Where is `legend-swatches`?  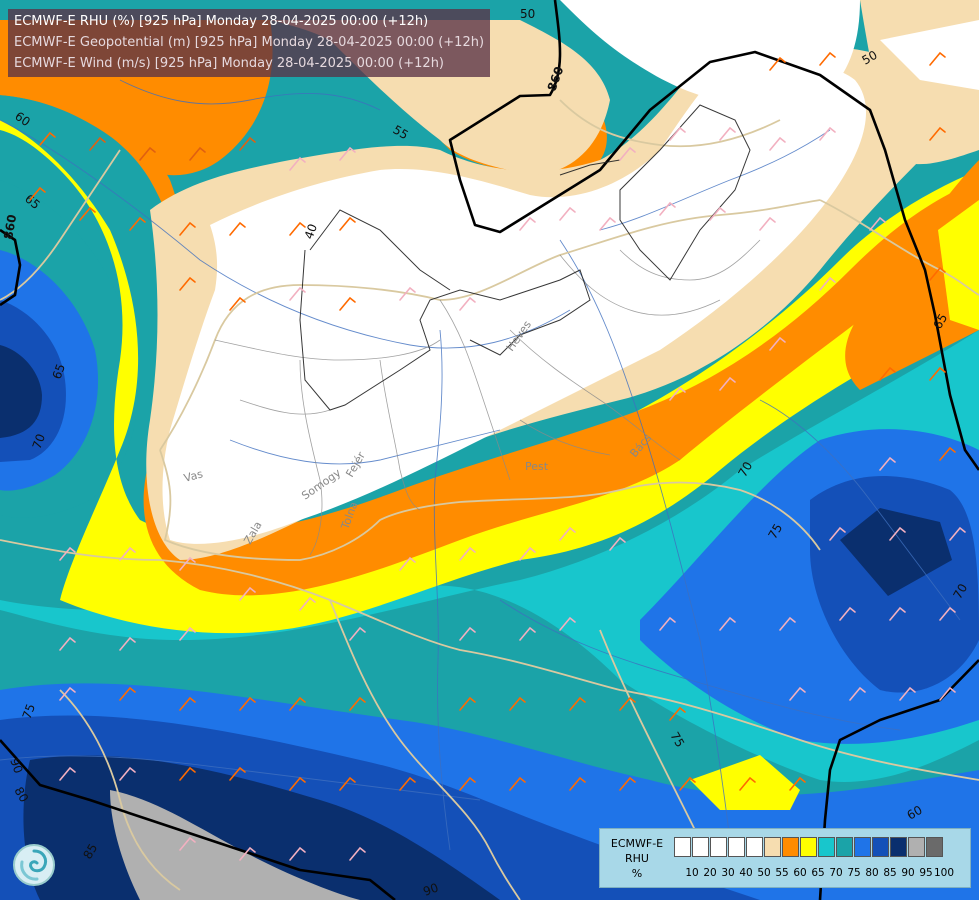
legend-swatches is located at coordinates (809, 847).